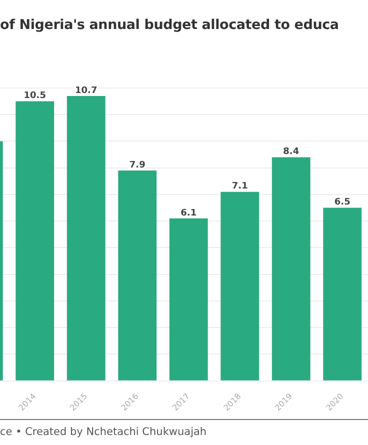 Image resolution: width=368 pixels, height=445 pixels. Describe the element at coordinates (342, 203) in the screenshot. I see `data-label: 6.5` at that location.